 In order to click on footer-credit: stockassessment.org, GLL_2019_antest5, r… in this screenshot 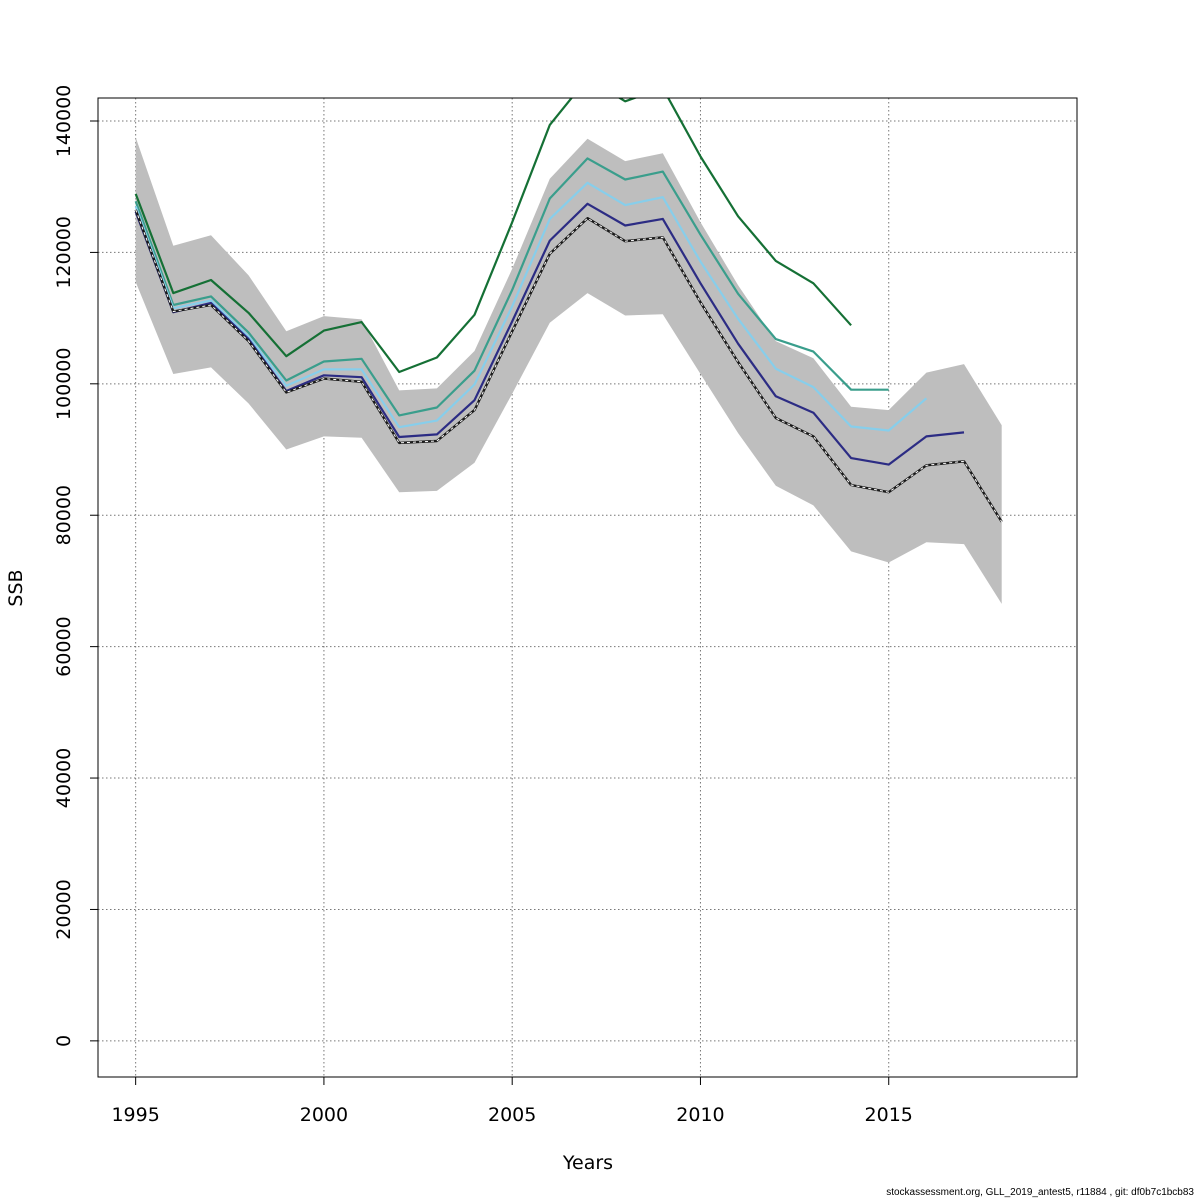, I will do `click(1040, 1192)`.